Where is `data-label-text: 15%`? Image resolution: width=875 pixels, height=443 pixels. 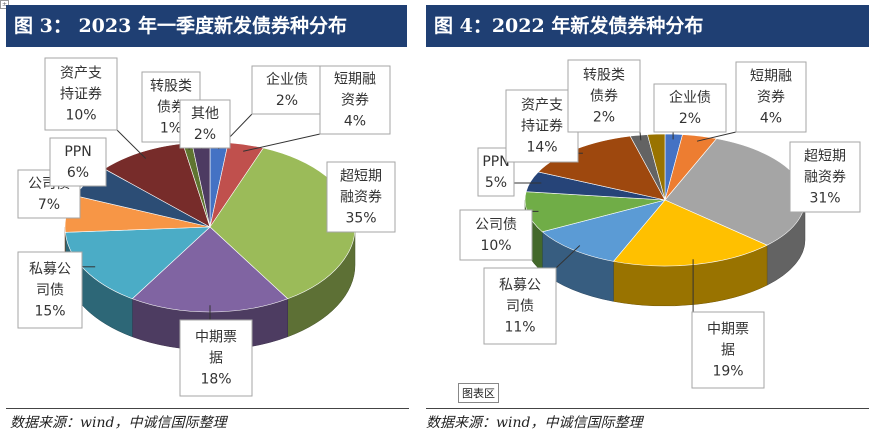 data-label-text: 15% is located at coordinates (49, 312).